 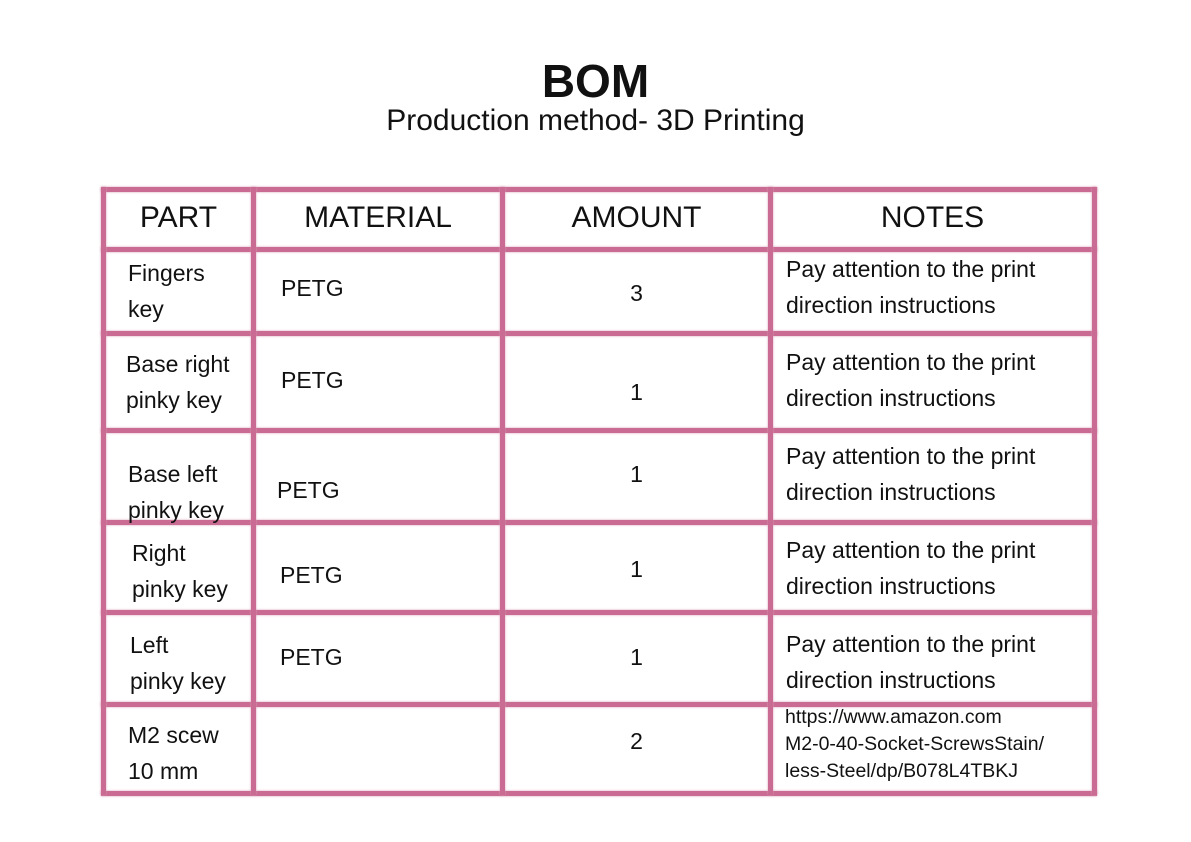 What do you see at coordinates (178, 217) in the screenshot?
I see `column-header: PART` at bounding box center [178, 217].